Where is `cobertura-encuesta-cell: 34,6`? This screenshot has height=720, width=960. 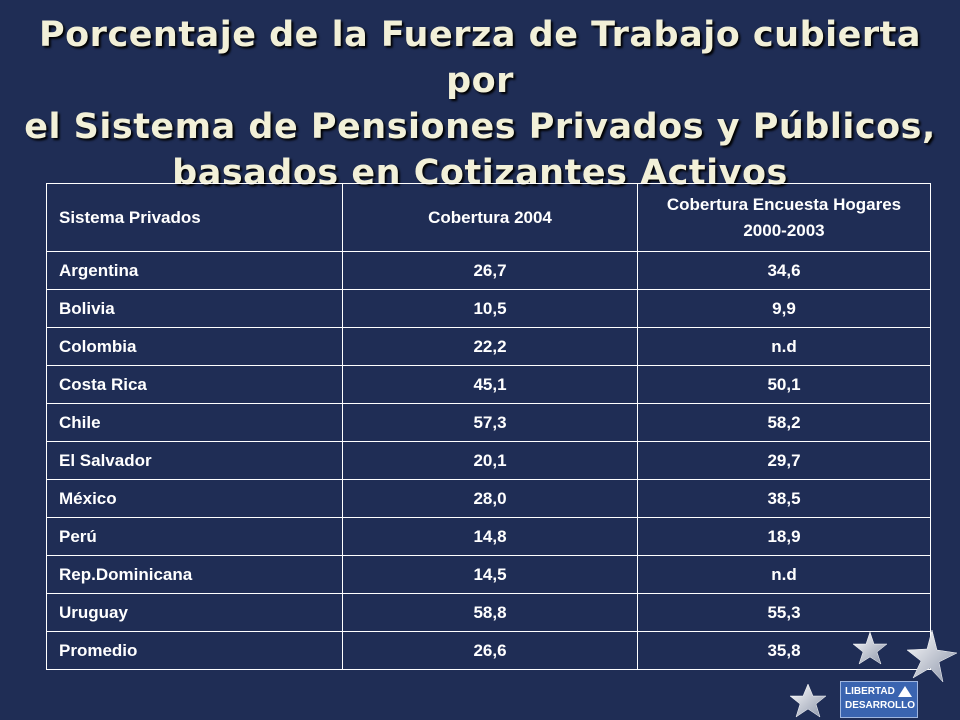
cobertura-encuesta-cell: 34,6 is located at coordinates (784, 270).